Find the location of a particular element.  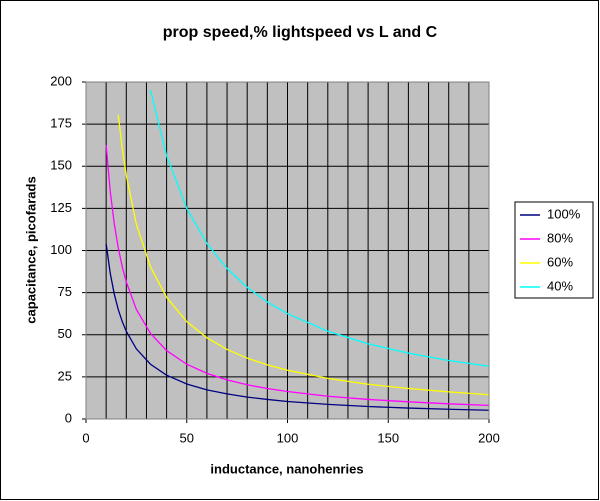

legend-label: 40% is located at coordinates (560, 285).